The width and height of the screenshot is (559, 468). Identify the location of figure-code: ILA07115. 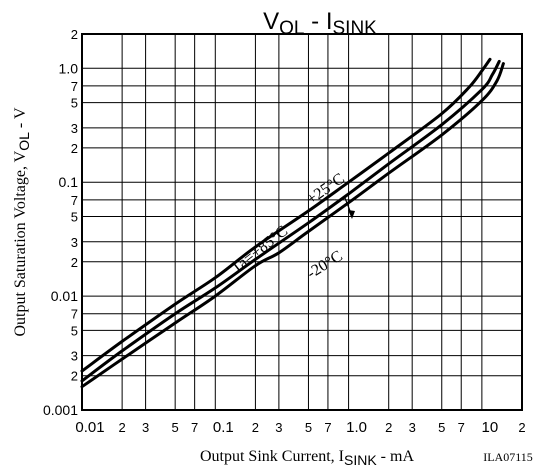
(508, 457).